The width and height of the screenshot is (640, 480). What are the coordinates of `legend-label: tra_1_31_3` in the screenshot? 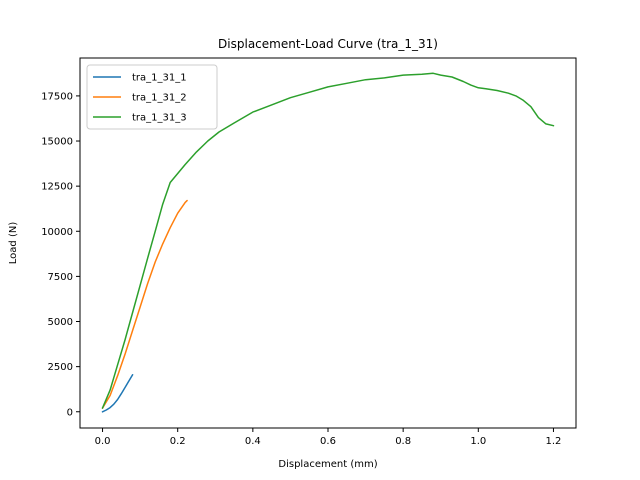 It's located at (159, 118).